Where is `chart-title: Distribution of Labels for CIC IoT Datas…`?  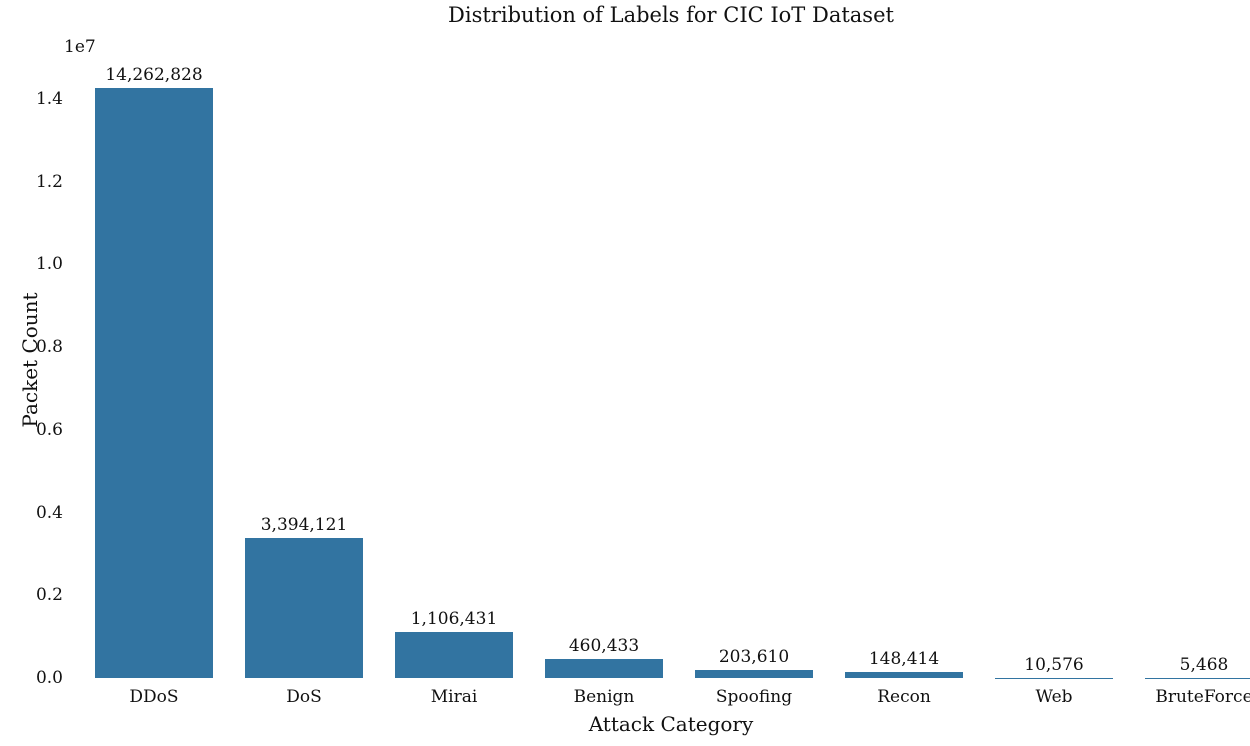
chart-title: Distribution of Labels for CIC IoT Datas… is located at coordinates (671, 15).